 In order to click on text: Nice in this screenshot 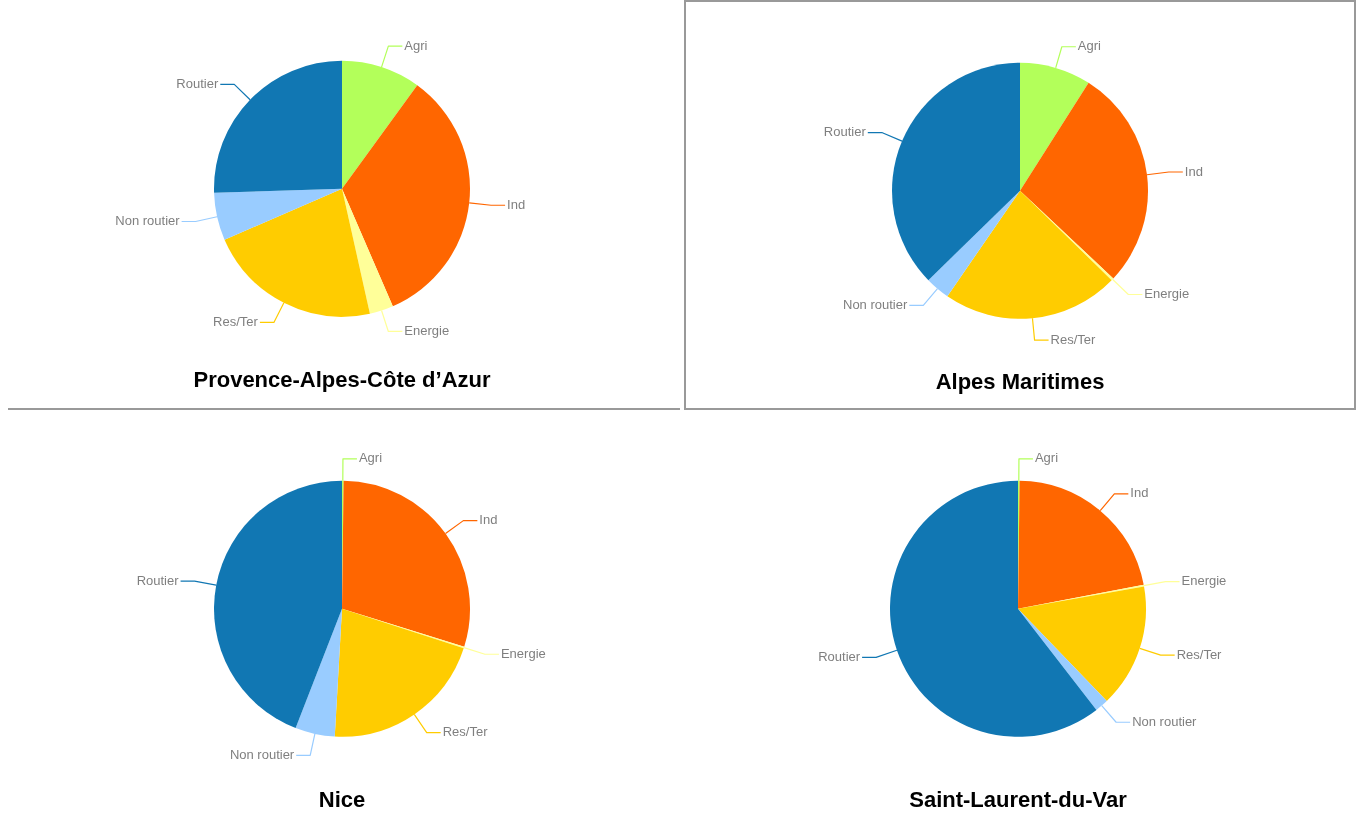, I will do `click(342, 799)`.